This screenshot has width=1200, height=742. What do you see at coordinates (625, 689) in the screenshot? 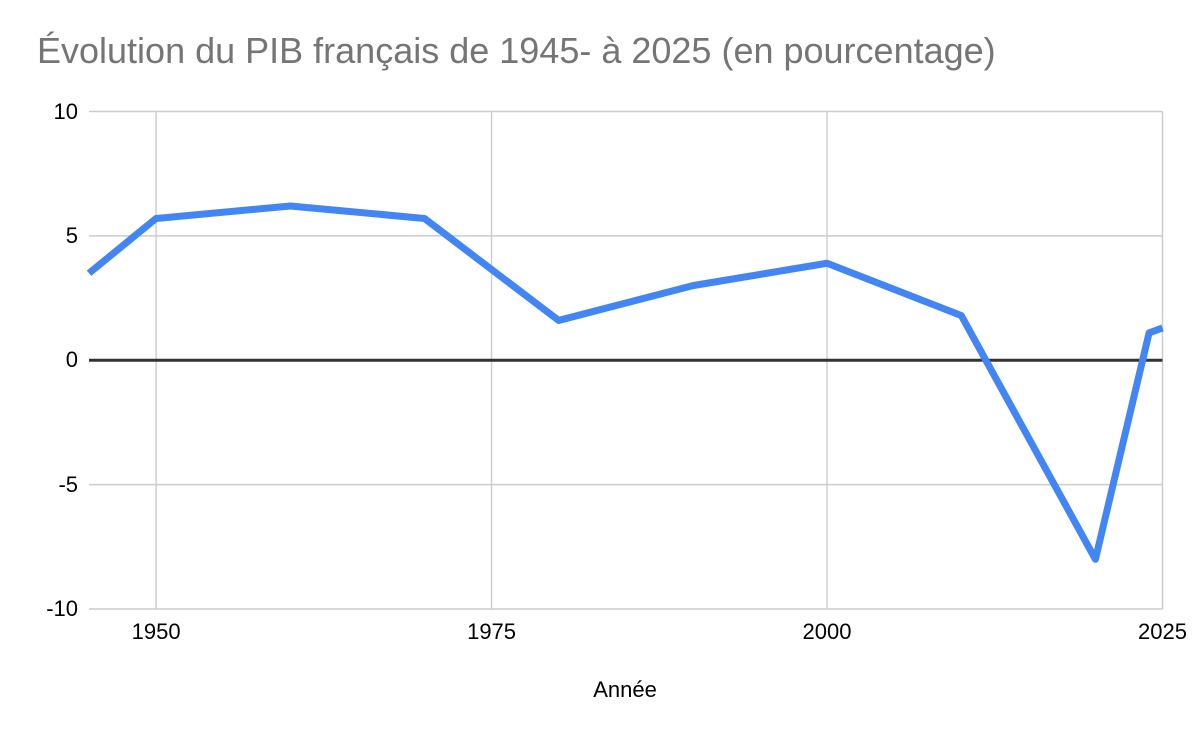
I see `x-axis-title: Année` at bounding box center [625, 689].